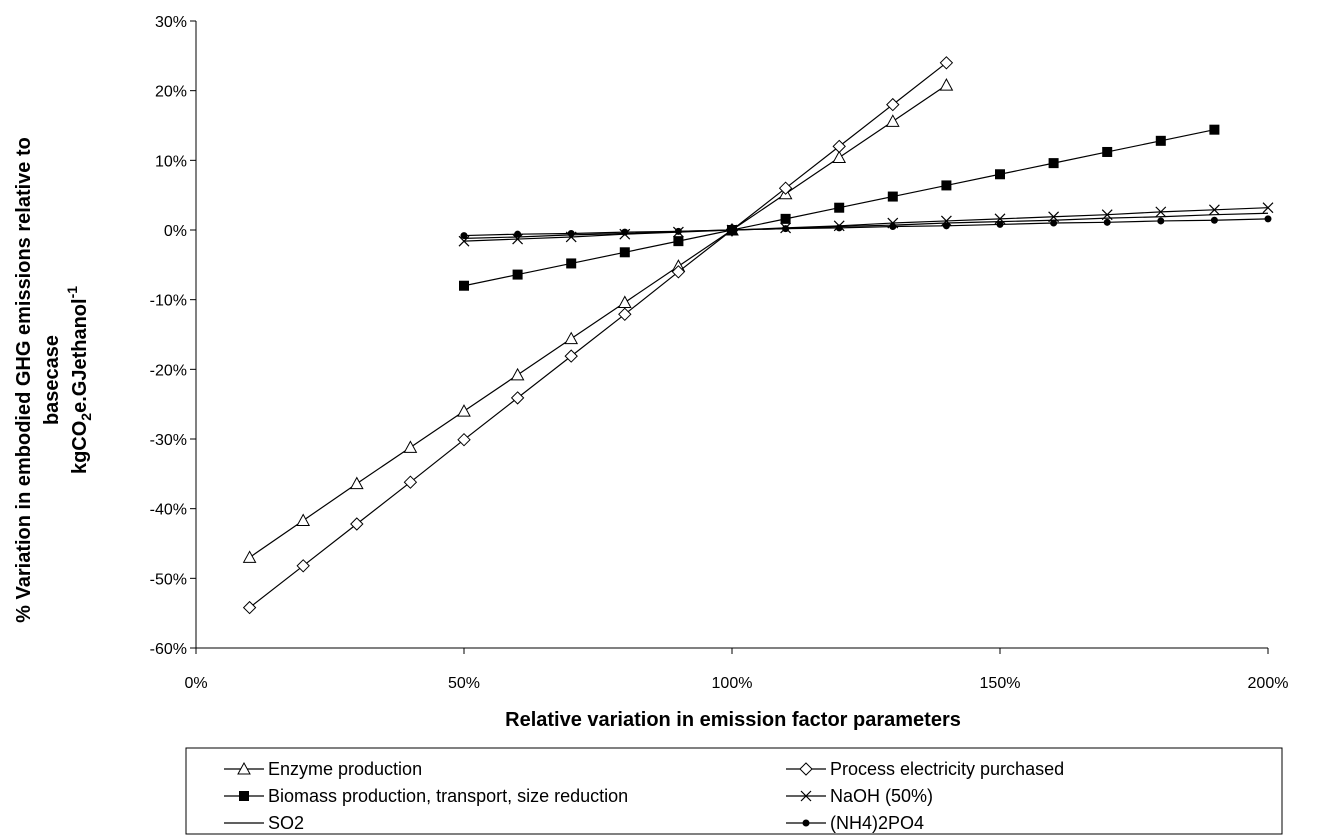 Image resolution: width=1322 pixels, height=836 pixels. Describe the element at coordinates (168, 440) in the screenshot. I see `y-tick-label: -30%` at that location.